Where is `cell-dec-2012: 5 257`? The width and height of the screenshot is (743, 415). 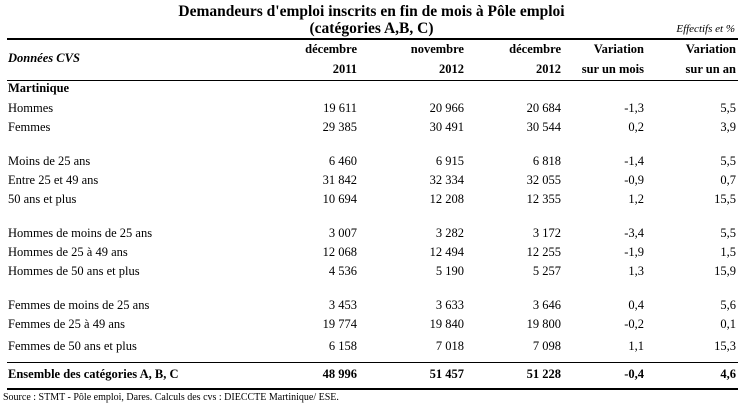 cell-dec-2012: 5 257 is located at coordinates (546, 271).